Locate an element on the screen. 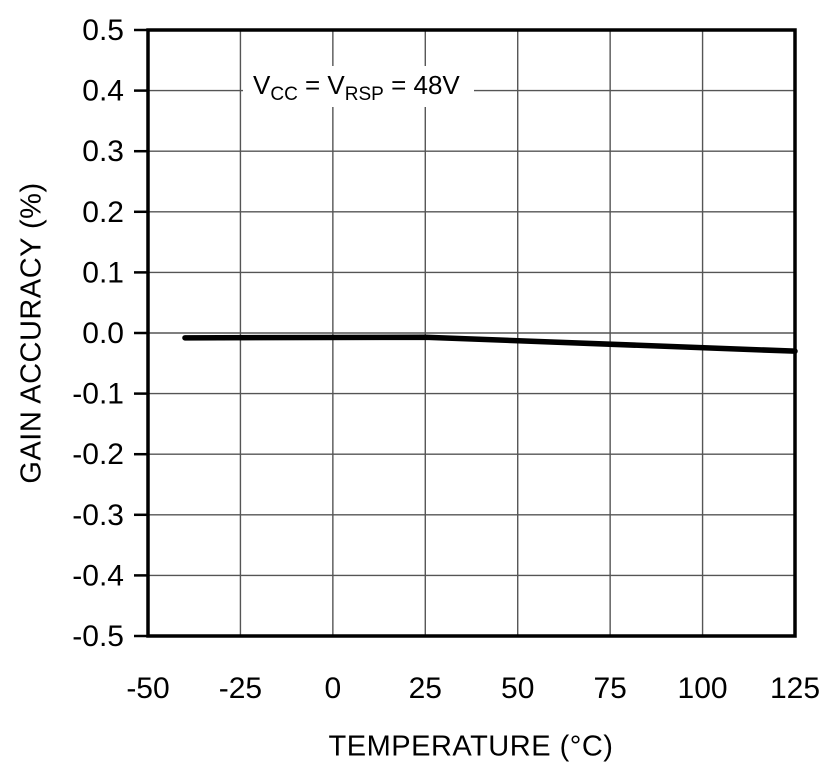 The height and width of the screenshot is (781, 822). condition-annotation: VCC = VRSP = 48V is located at coordinates (358, 86).